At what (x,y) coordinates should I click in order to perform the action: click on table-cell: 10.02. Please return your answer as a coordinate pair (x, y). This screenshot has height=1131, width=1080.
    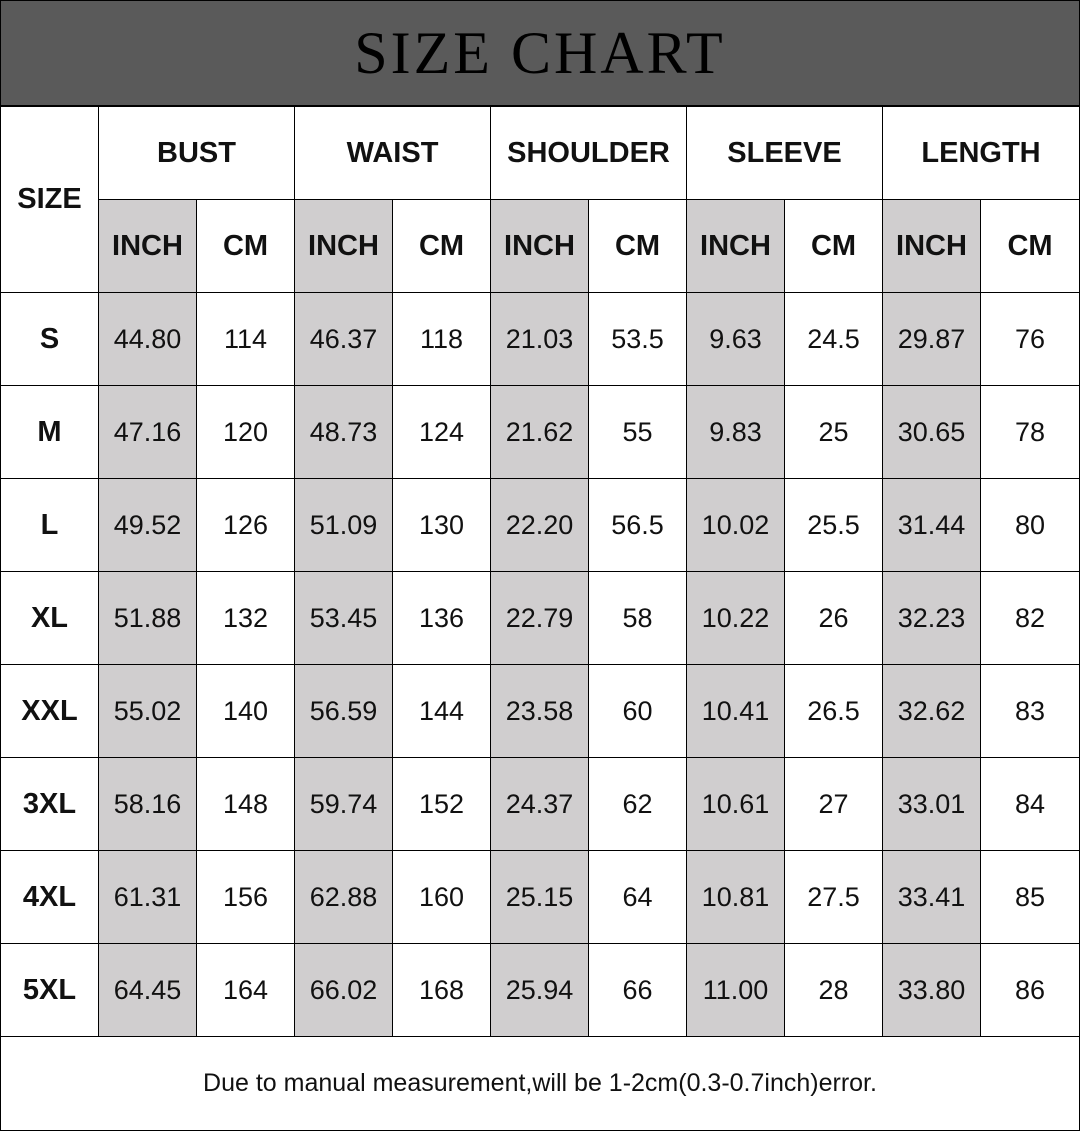
    Looking at the image, I should click on (736, 525).